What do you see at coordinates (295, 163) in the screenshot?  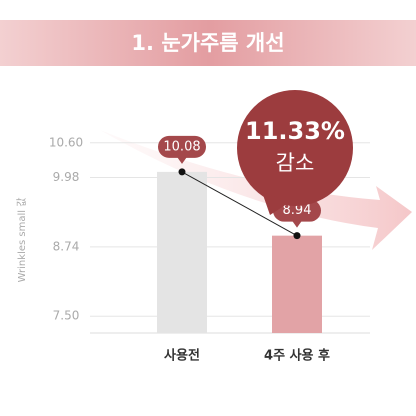 I see `annotation-label: 감소` at bounding box center [295, 163].